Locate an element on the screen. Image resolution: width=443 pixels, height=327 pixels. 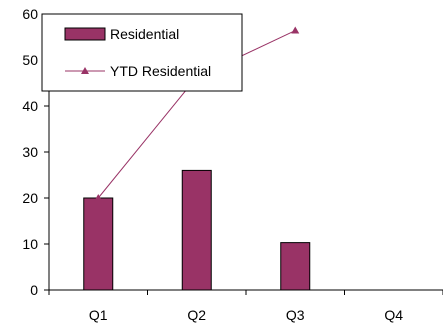
legend-label-ytd-residential: YTD Residential is located at coordinates (160, 71).